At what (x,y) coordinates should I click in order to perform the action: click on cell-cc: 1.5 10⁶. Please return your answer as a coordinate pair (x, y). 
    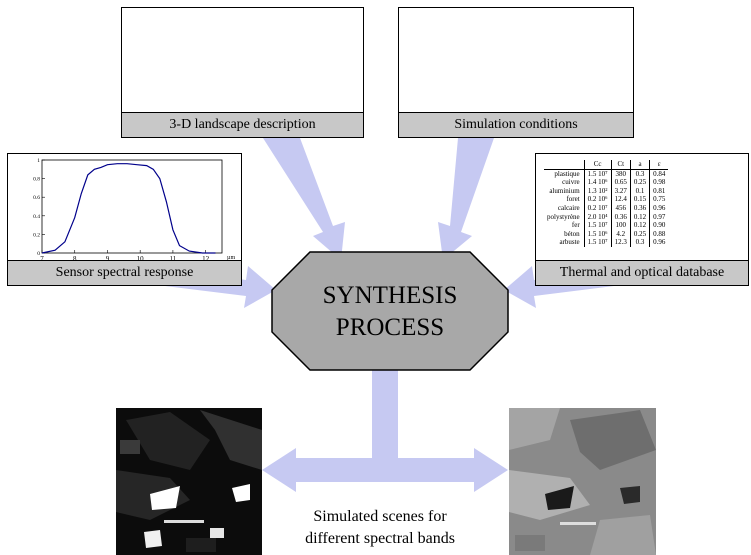
    Looking at the image, I should click on (597, 234).